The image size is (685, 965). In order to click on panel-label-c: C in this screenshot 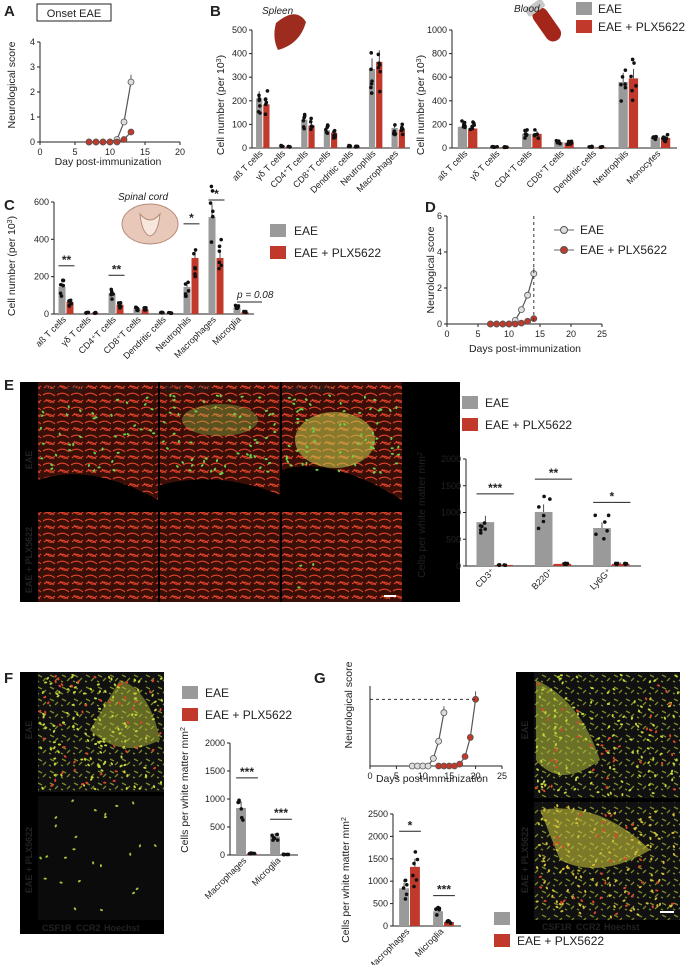, I will do `click(9, 205)`.